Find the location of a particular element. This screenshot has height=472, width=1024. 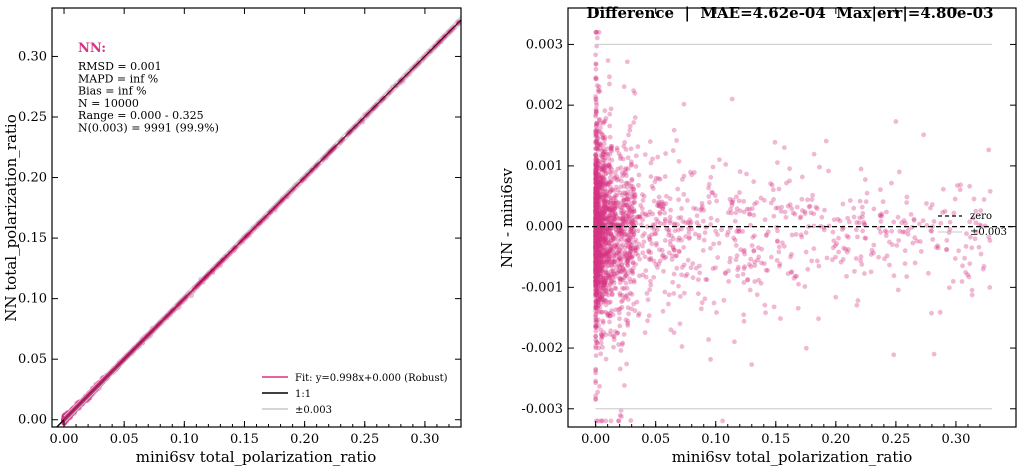

stats-line: MAPD = inf % is located at coordinates (118, 78).